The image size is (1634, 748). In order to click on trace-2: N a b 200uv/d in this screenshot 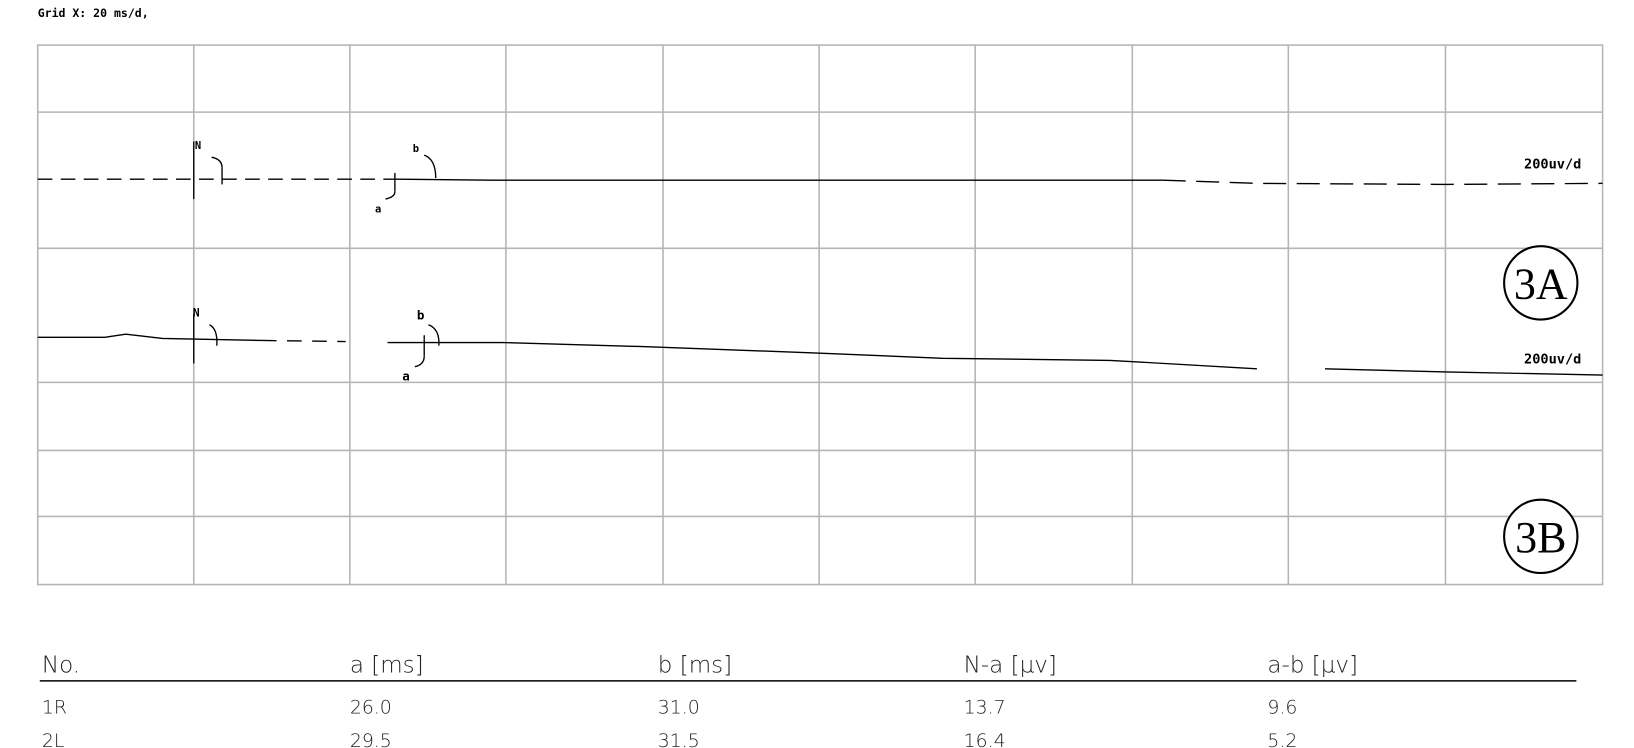, I will do `click(820, 344)`.